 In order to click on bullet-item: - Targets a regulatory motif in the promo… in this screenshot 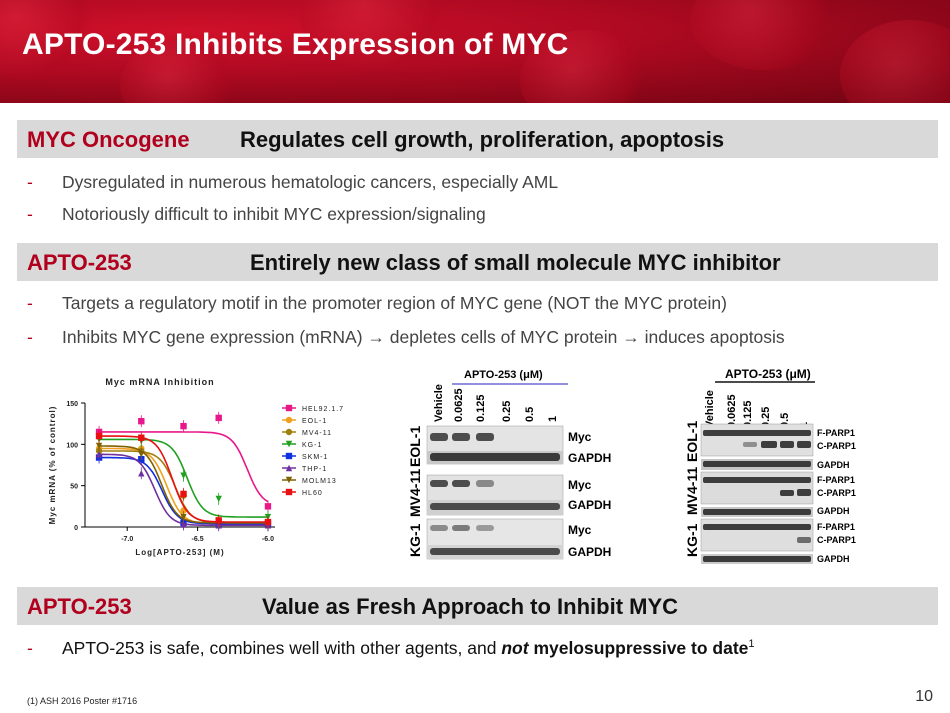, I will do `click(377, 303)`.